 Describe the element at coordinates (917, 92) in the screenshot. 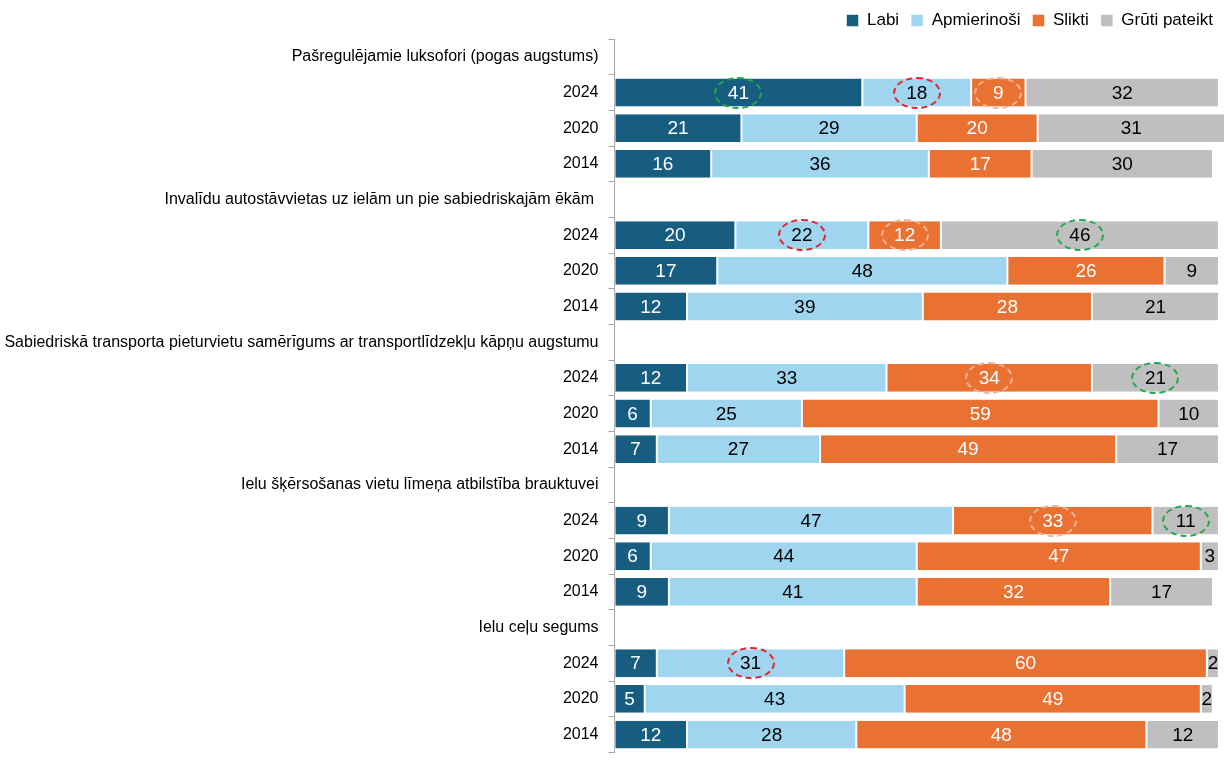

I see `data-label: 18` at that location.